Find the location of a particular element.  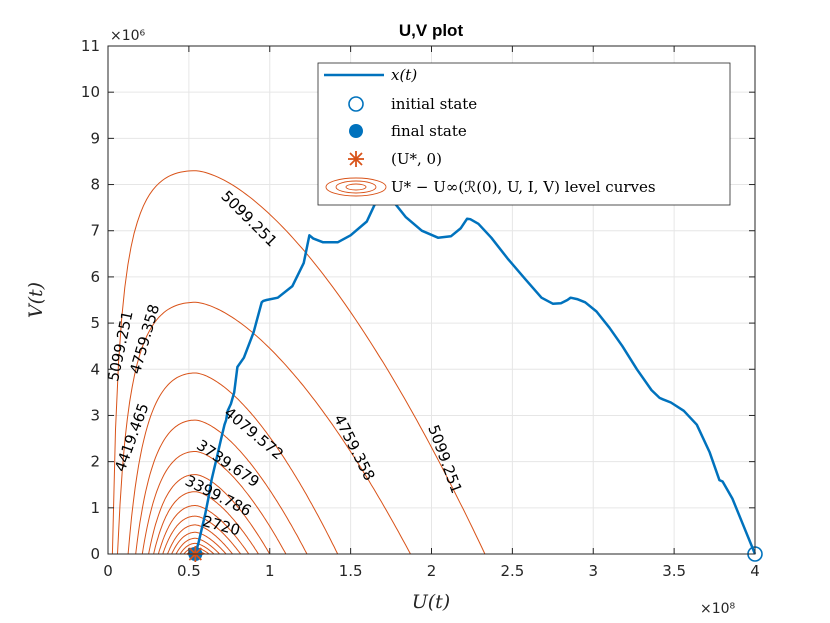

y-tick-label: 6 is located at coordinates (95, 277).